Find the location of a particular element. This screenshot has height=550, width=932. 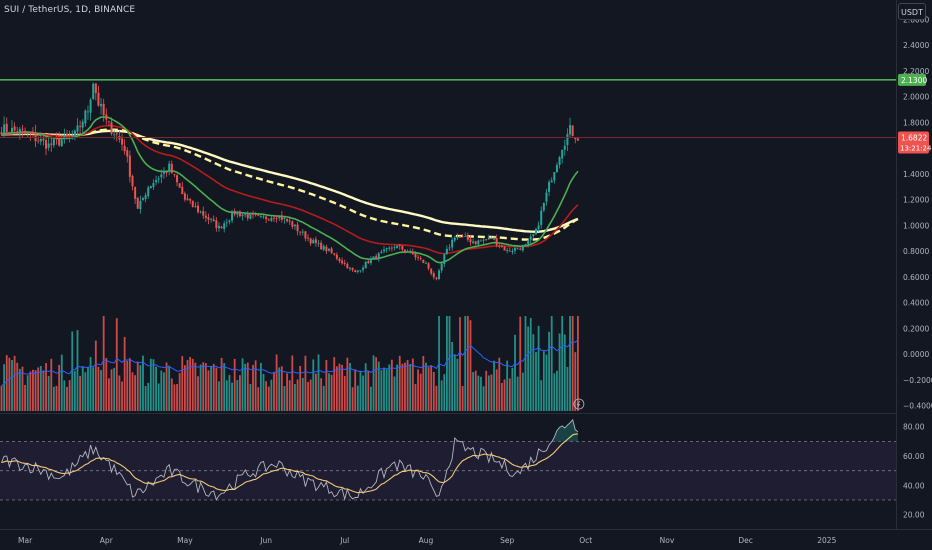

alert-icon is located at coordinates (579, 404).